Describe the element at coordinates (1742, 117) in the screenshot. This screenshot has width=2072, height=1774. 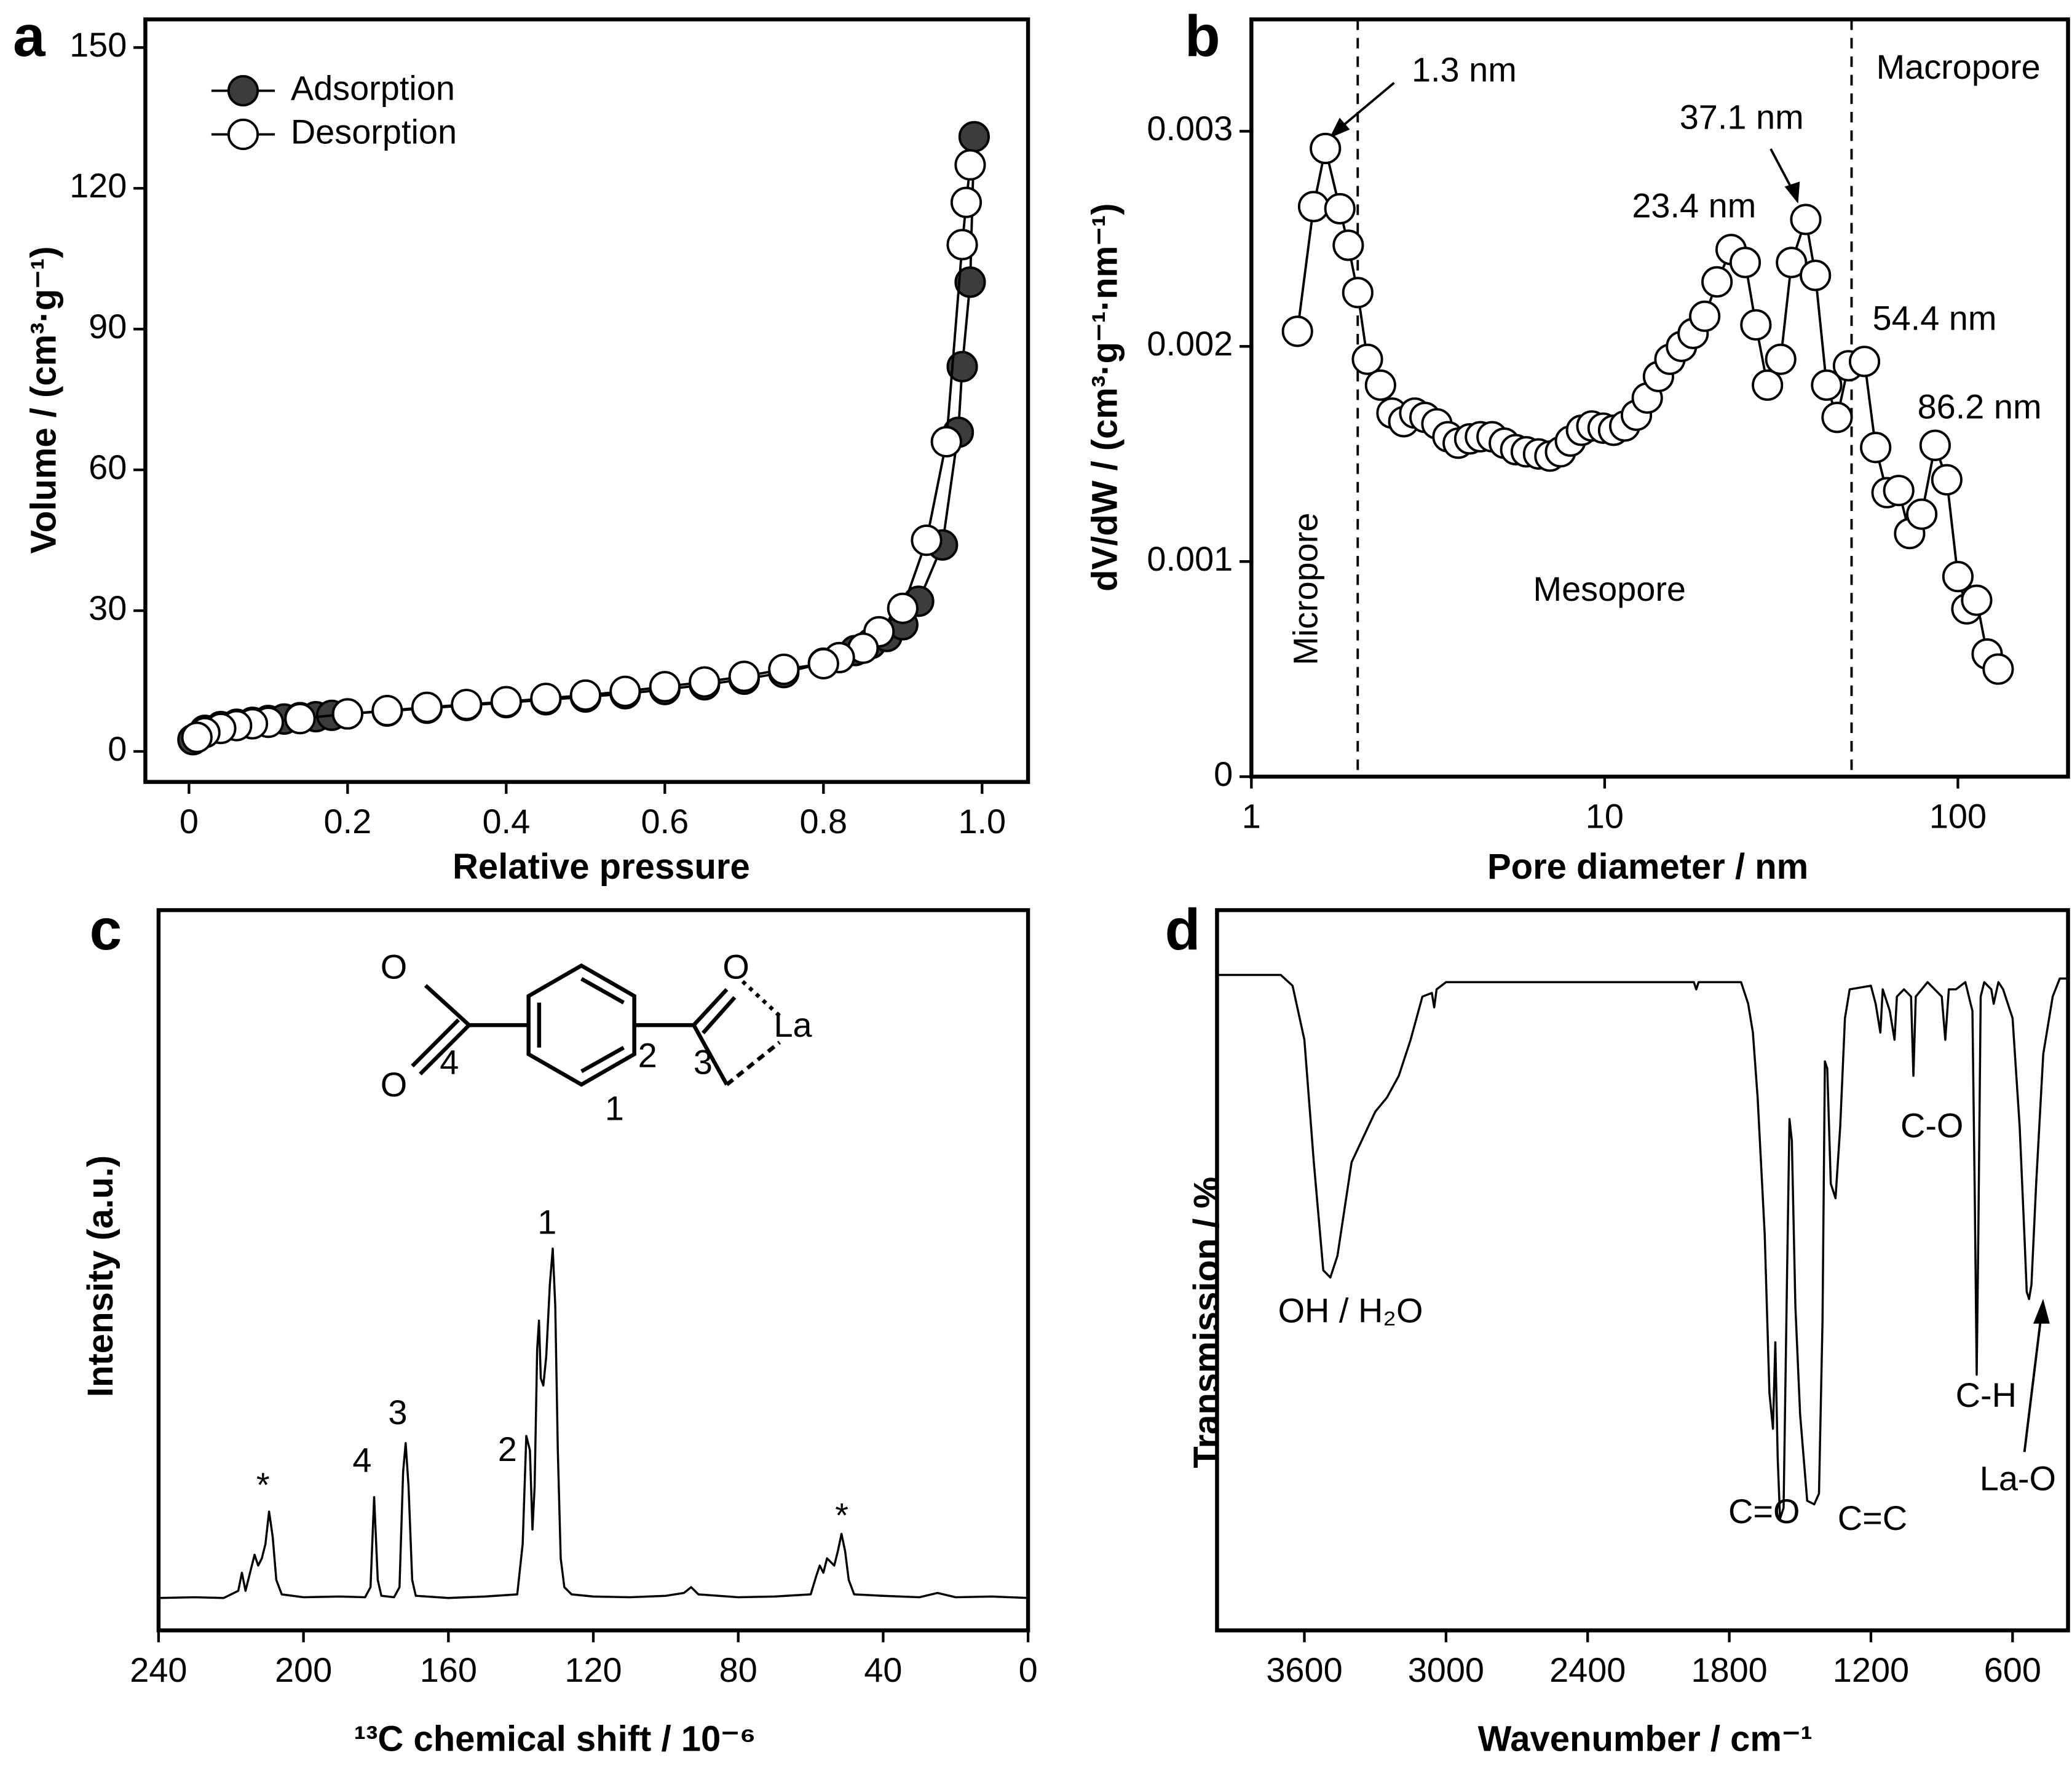
I see `annotation: 37.1 nm` at that location.